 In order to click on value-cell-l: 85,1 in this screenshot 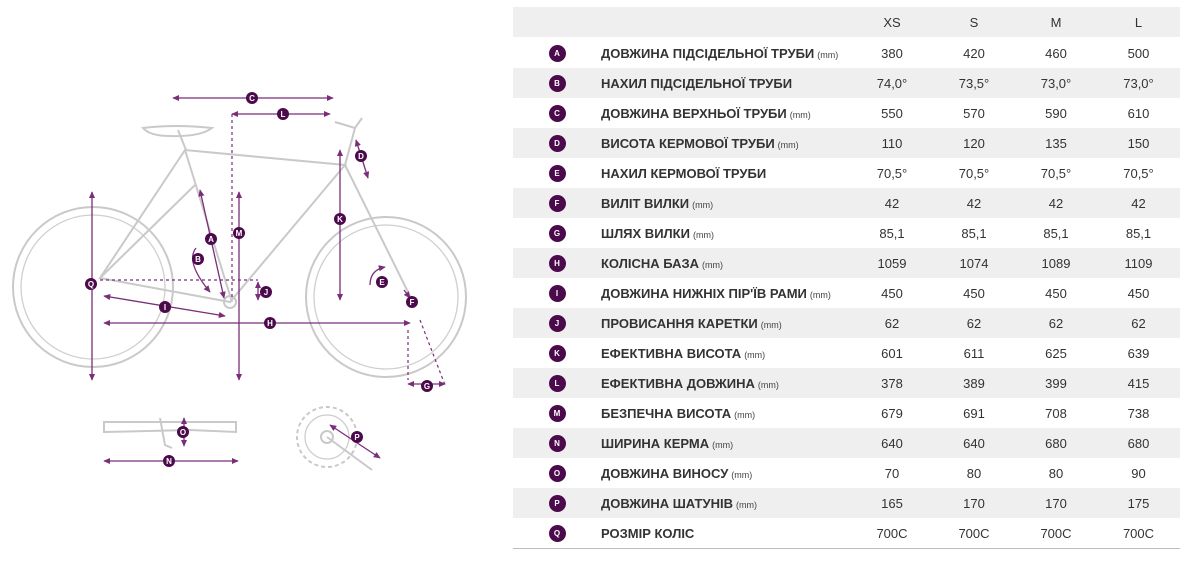, I will do `click(1138, 233)`.